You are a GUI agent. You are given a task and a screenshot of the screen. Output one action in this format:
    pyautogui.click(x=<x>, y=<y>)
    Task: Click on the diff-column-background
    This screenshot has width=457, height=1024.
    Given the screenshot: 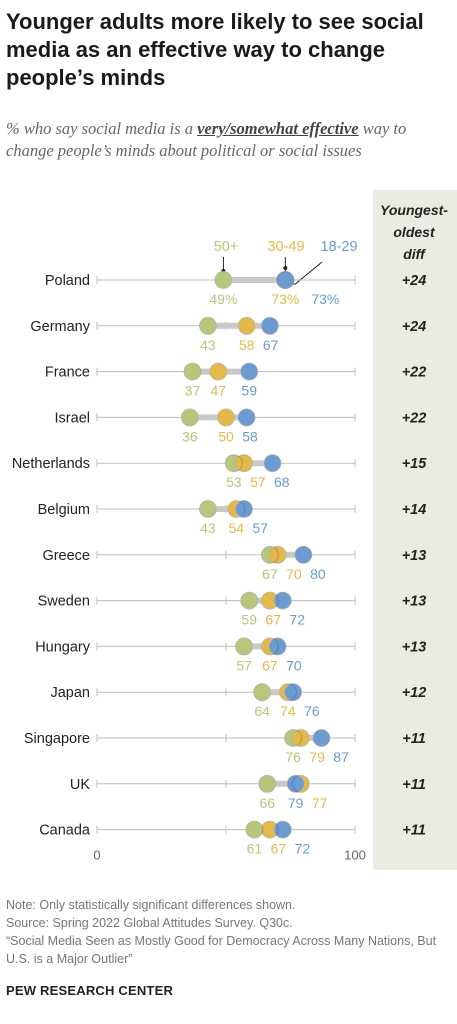 What is the action you would take?
    pyautogui.click(x=415, y=530)
    